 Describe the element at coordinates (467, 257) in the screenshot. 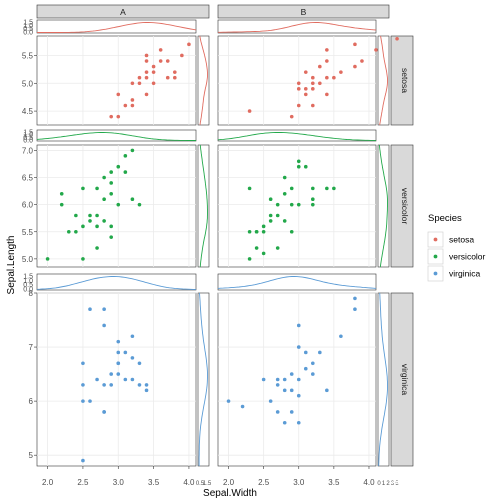

I see `legend-label: versicolor` at that location.